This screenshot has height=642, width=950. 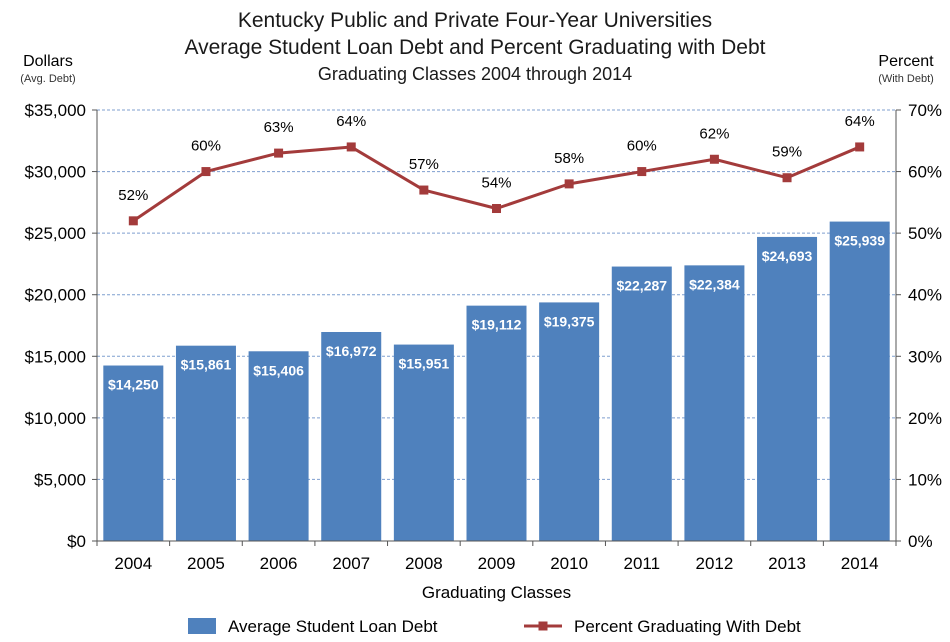 I want to click on bar-value-label: $16,972, so click(x=351, y=351).